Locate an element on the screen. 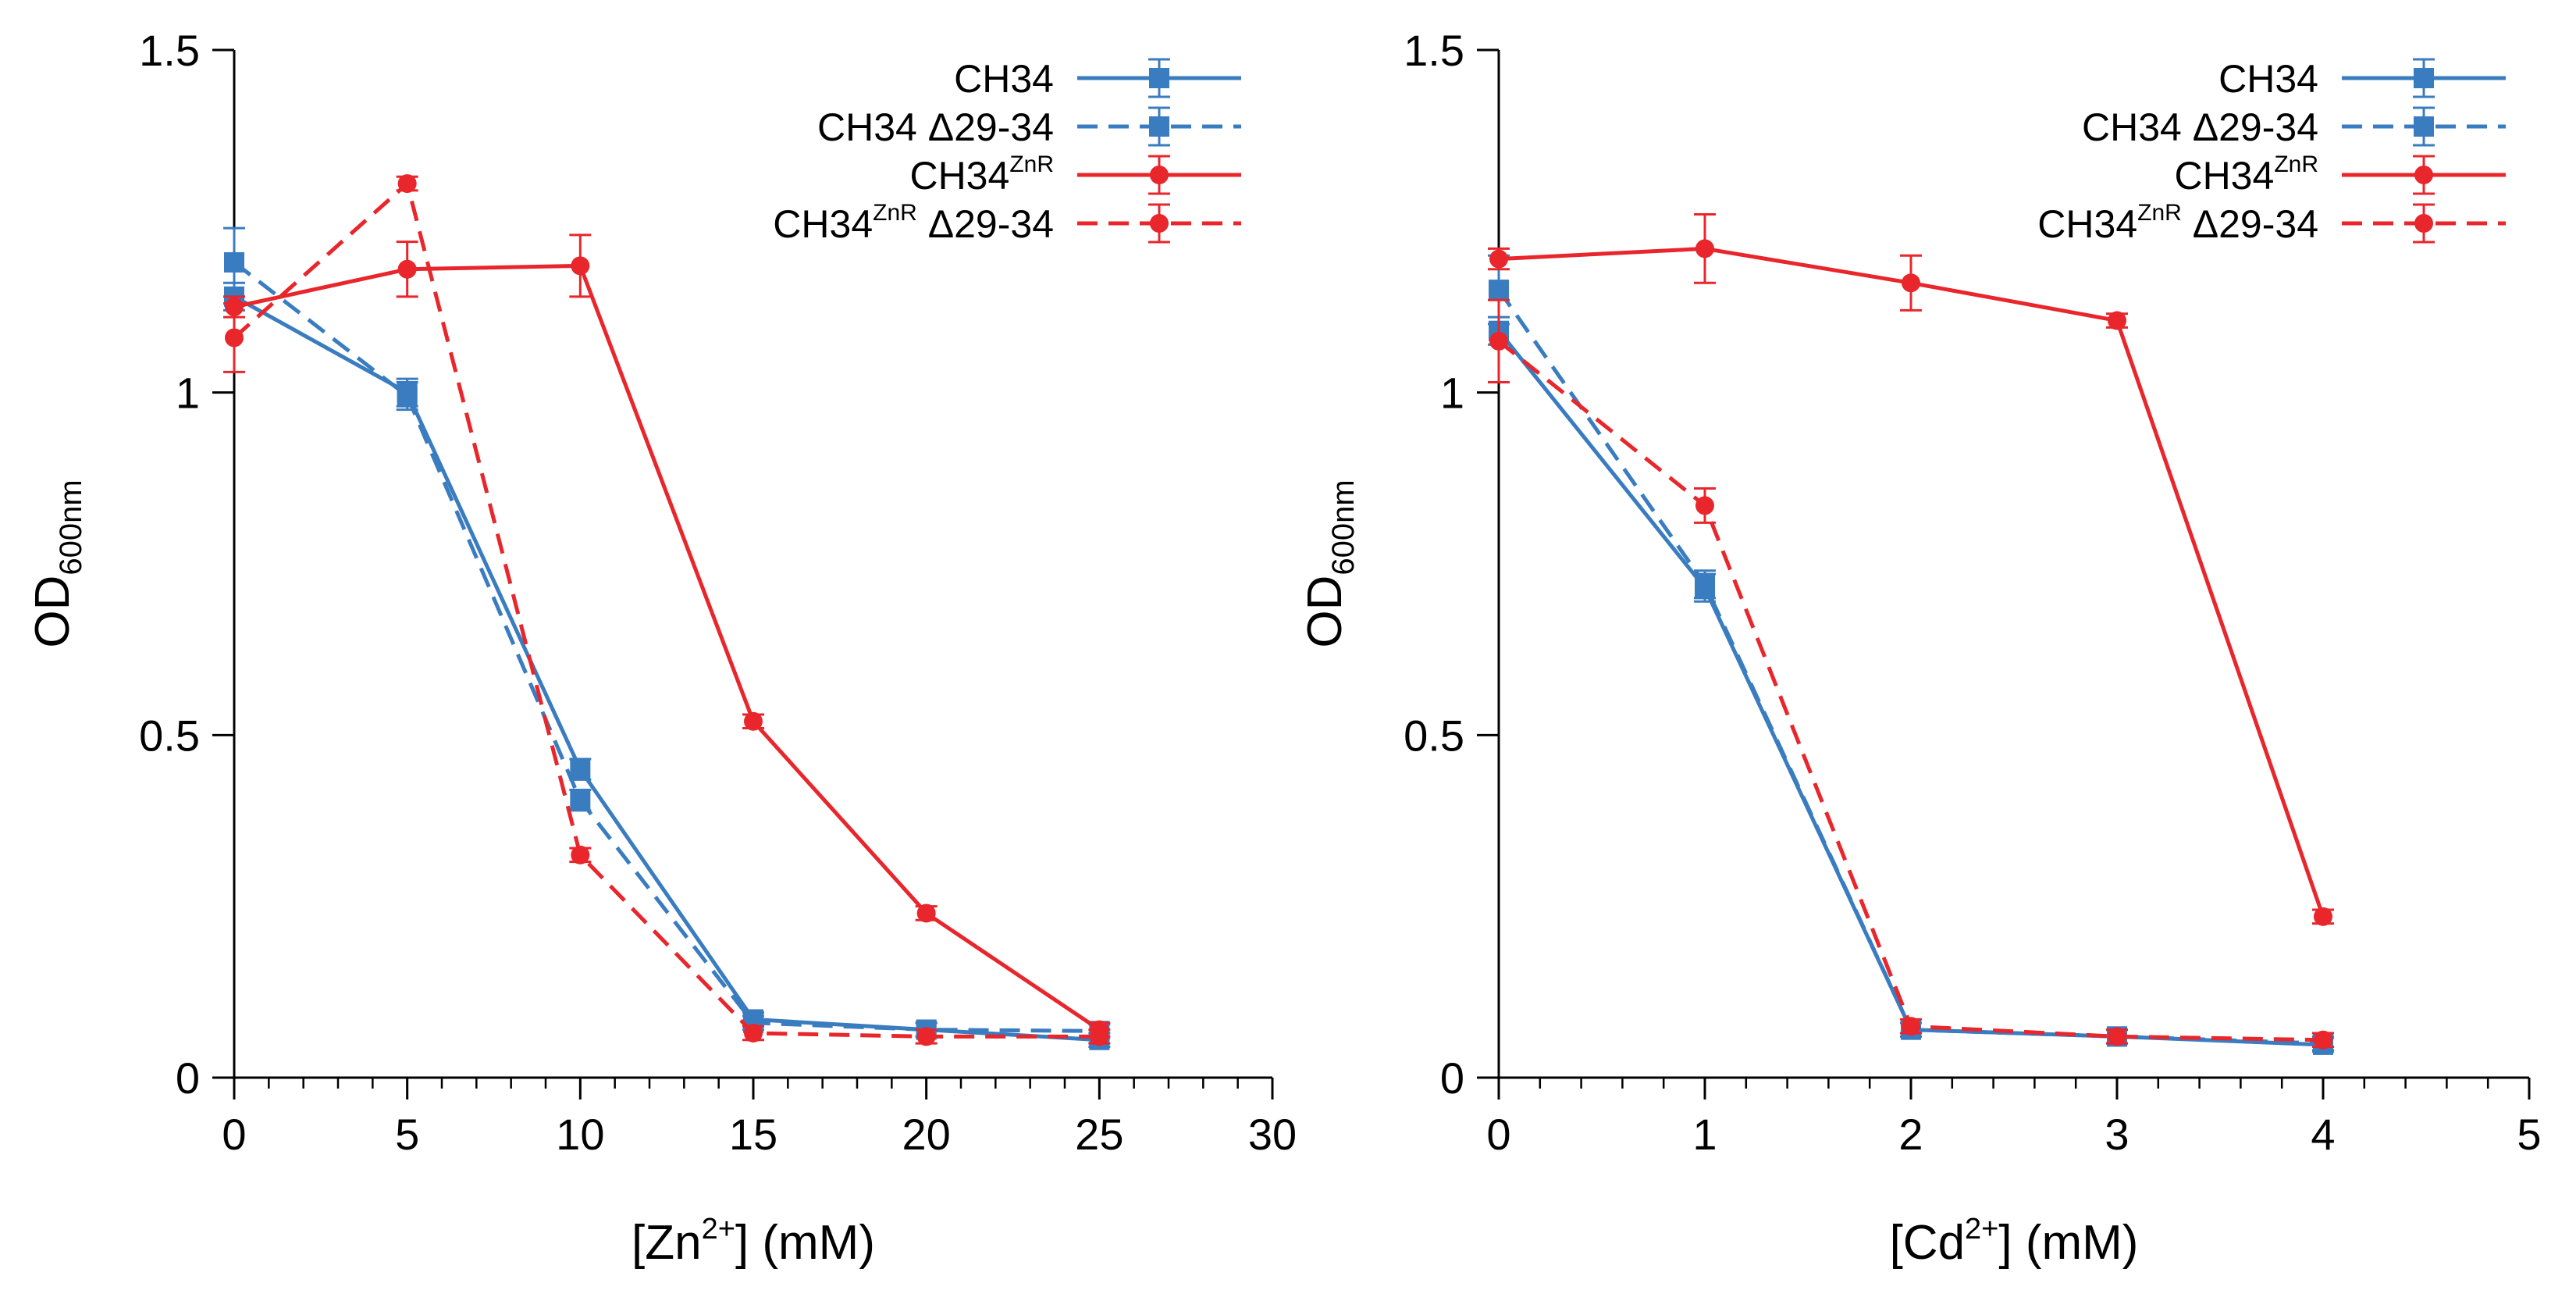 The width and height of the screenshot is (2576, 1308). x-axis-title-pre: [Zn is located at coordinates (667, 1243).